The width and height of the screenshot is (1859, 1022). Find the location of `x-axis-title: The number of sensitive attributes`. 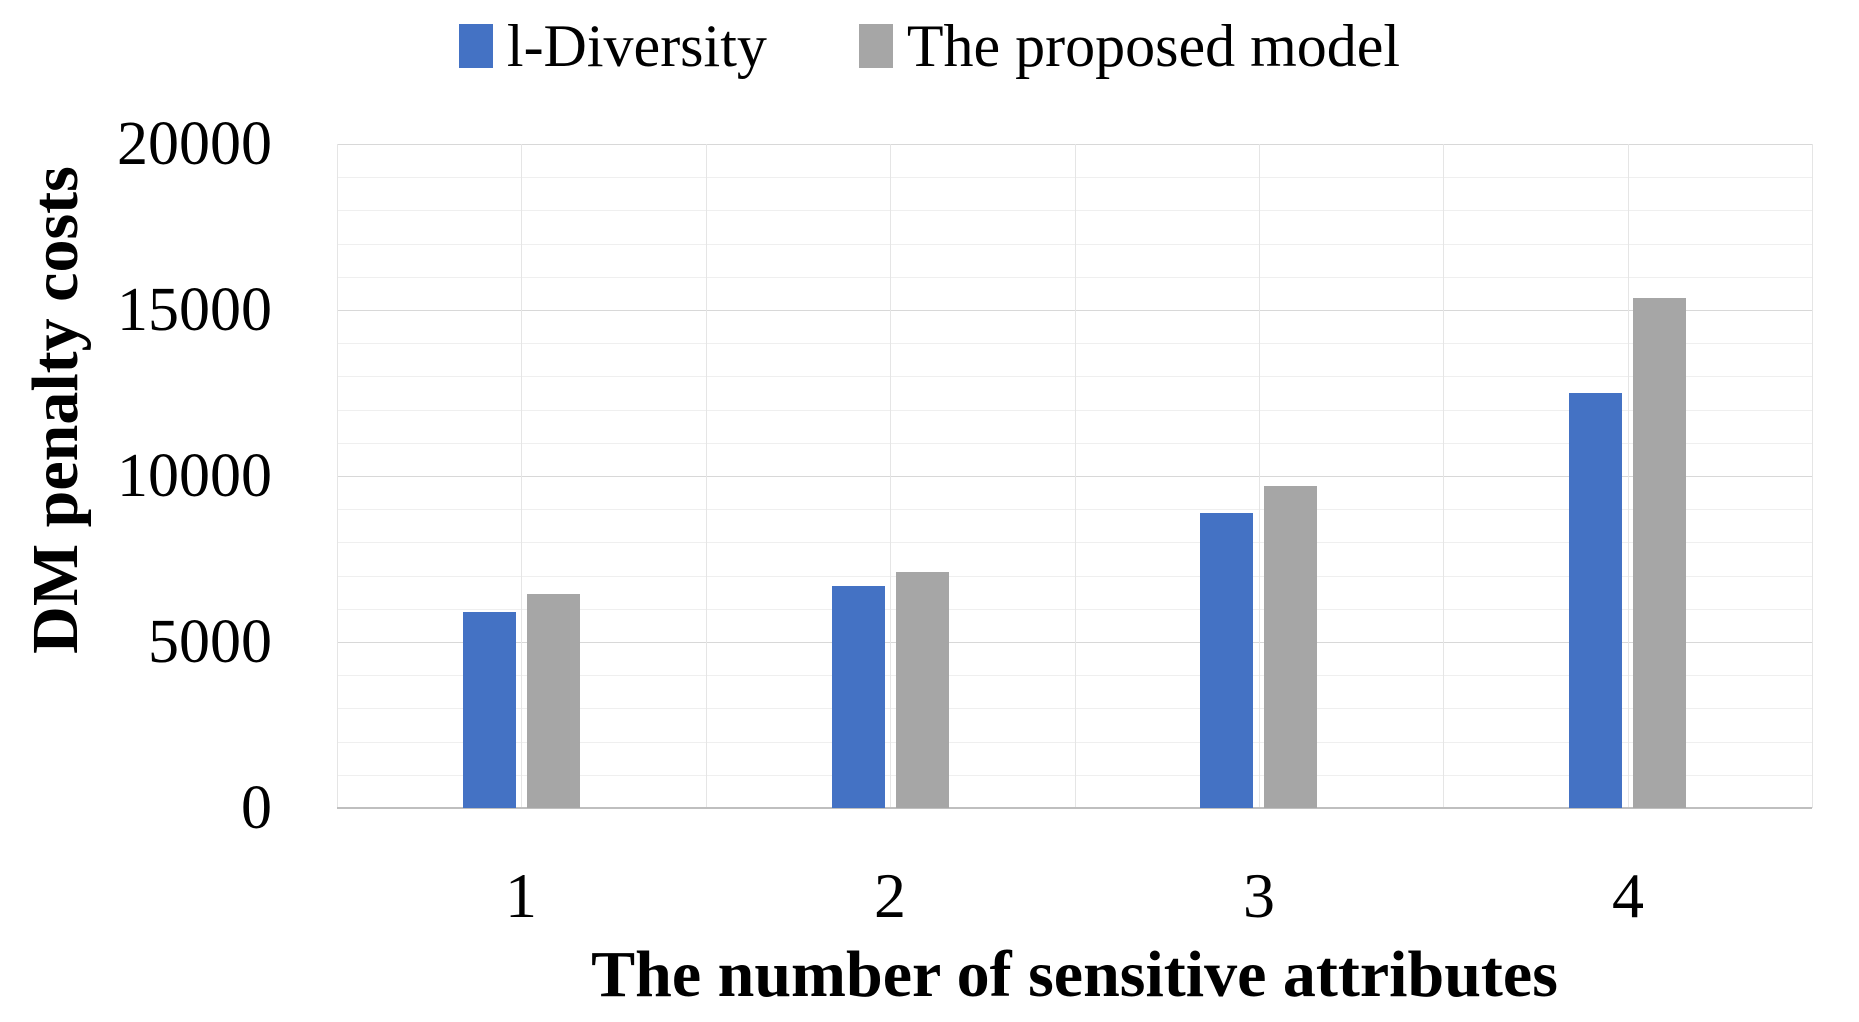

x-axis-title: The number of sensitive attributes is located at coordinates (1074, 974).